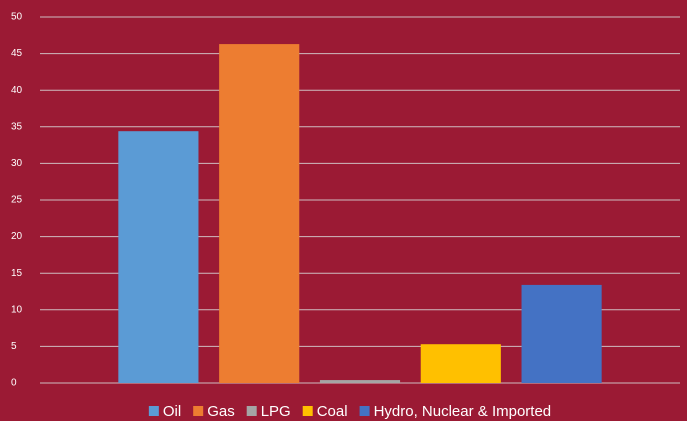  What do you see at coordinates (14, 346) in the screenshot?
I see `y-tick-label: 5` at bounding box center [14, 346].